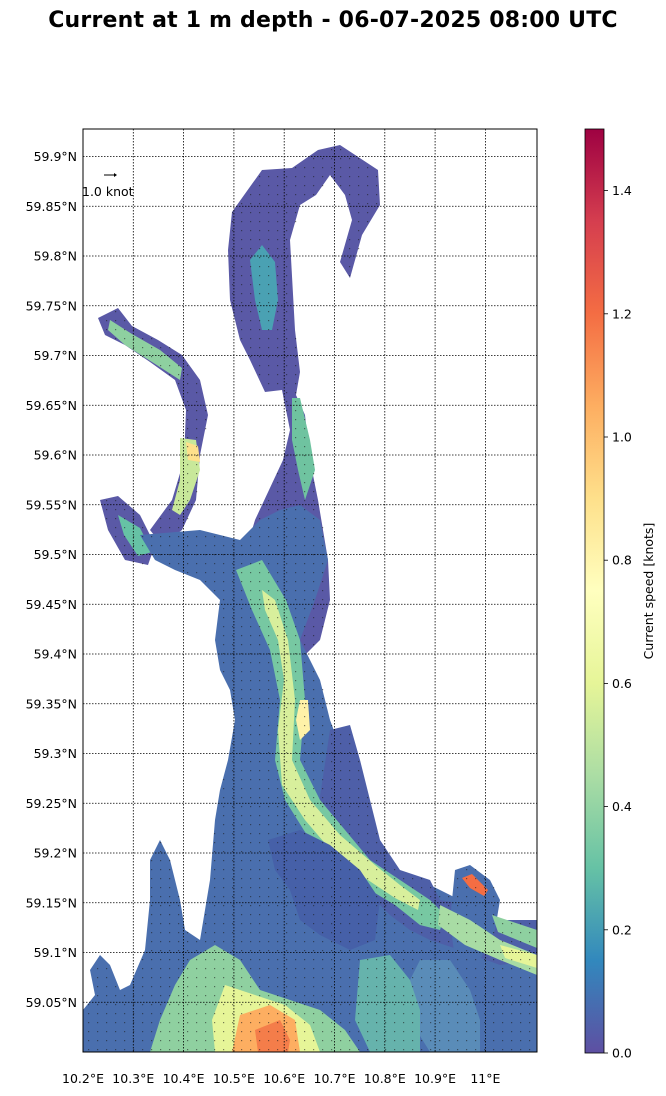 This screenshot has width=666, height=1096. Describe the element at coordinates (115, 175) in the screenshot. I see `quiver-key-arrowhead-icon` at that location.